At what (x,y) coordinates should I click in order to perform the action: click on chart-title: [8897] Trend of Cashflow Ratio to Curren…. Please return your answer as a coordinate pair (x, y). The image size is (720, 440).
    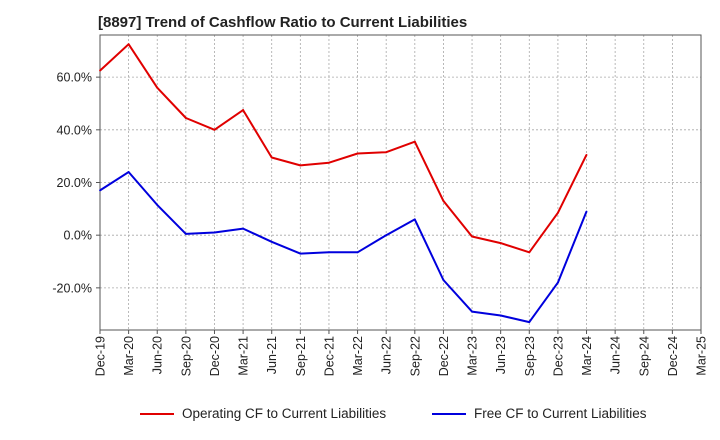
    Looking at the image, I should click on (283, 22).